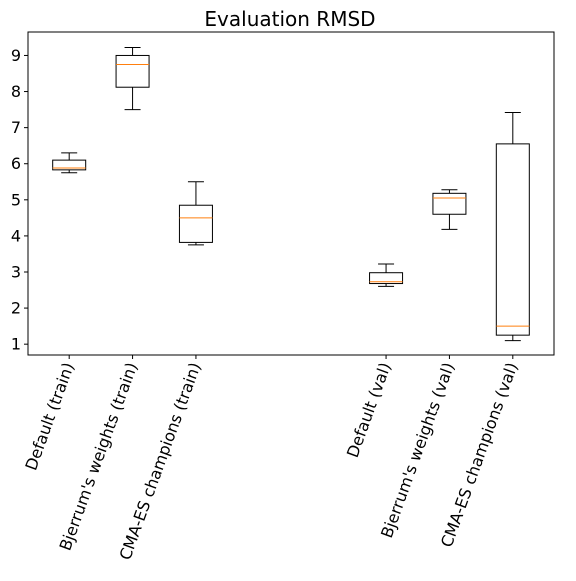  I want to click on y-tick-label: 1, so click(16, 344).